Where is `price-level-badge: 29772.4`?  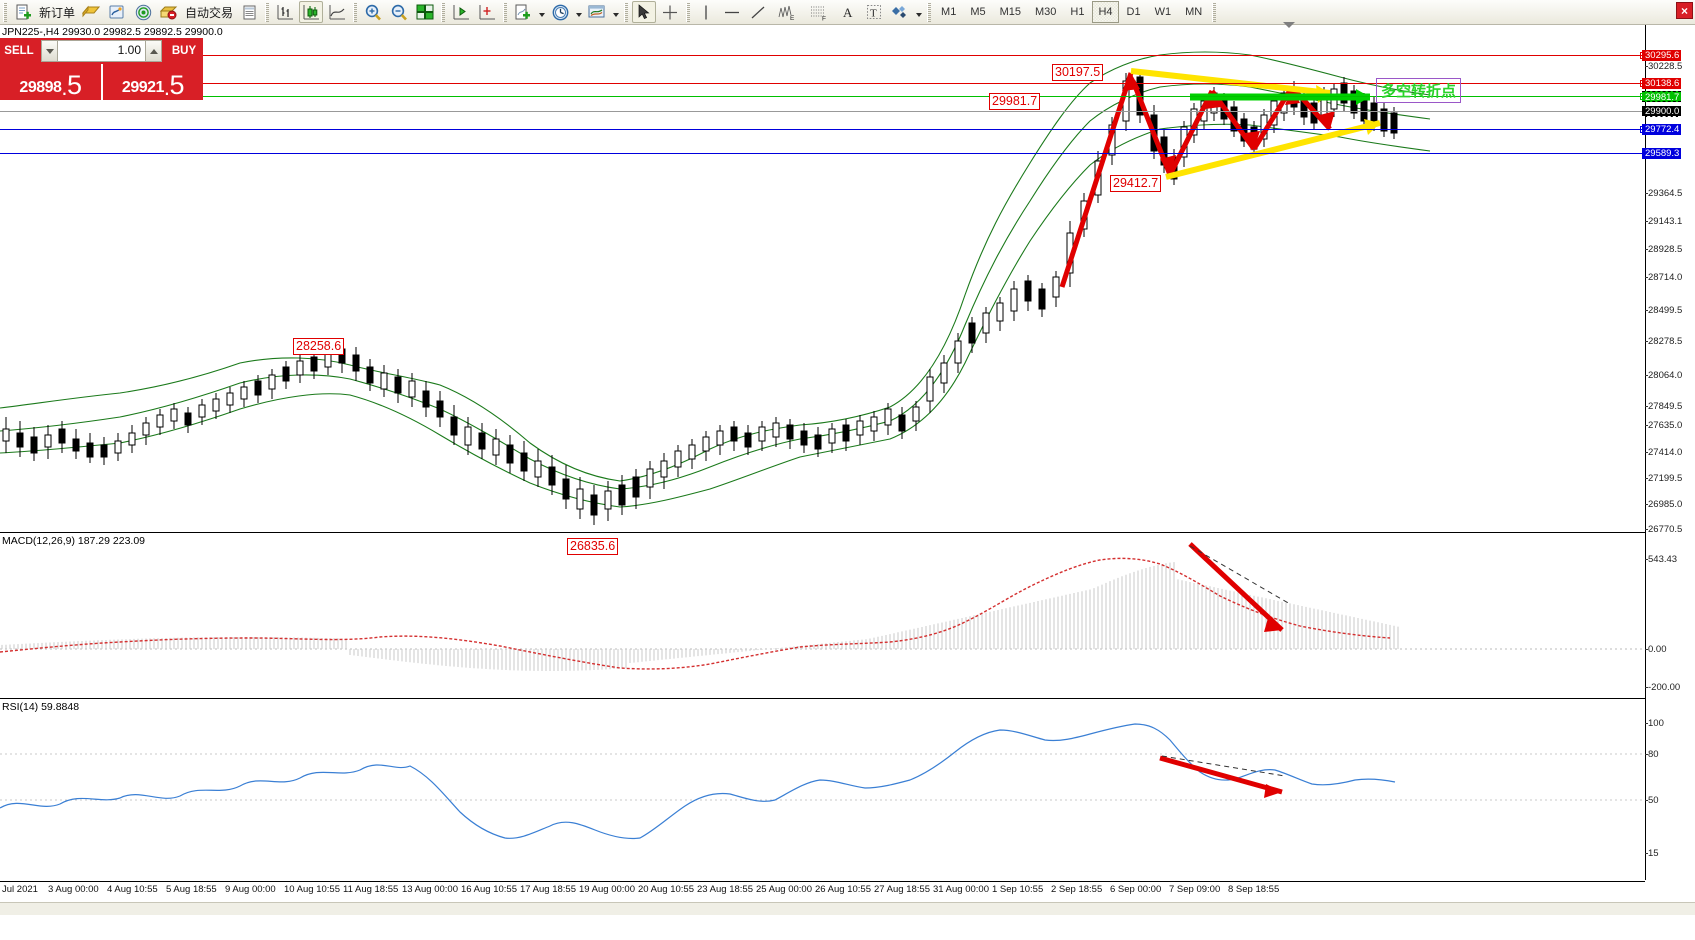 price-level-badge: 29772.4 is located at coordinates (1662, 129).